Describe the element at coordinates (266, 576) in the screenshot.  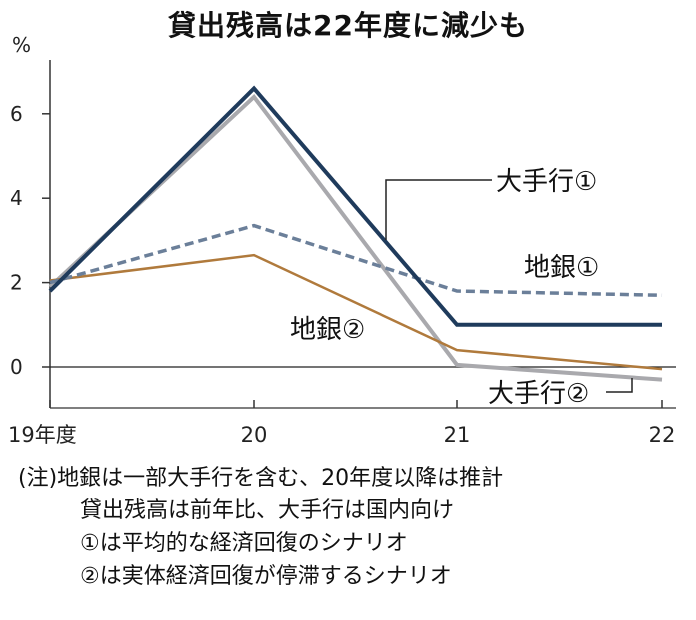
I see `note-line-4: ②は実体経済回復が停滞するシナリオ` at that location.